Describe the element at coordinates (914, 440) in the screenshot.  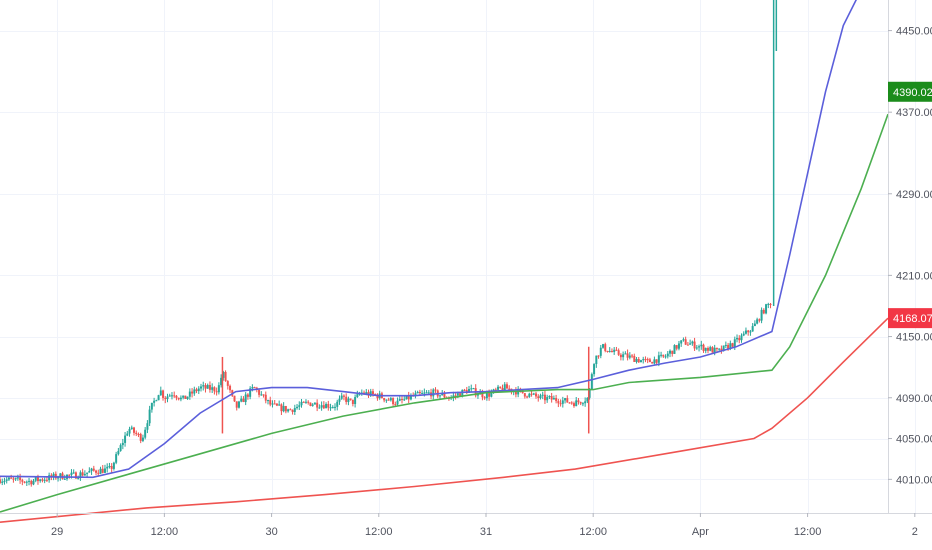
I see `y-tick-label: 4050.00` at that location.